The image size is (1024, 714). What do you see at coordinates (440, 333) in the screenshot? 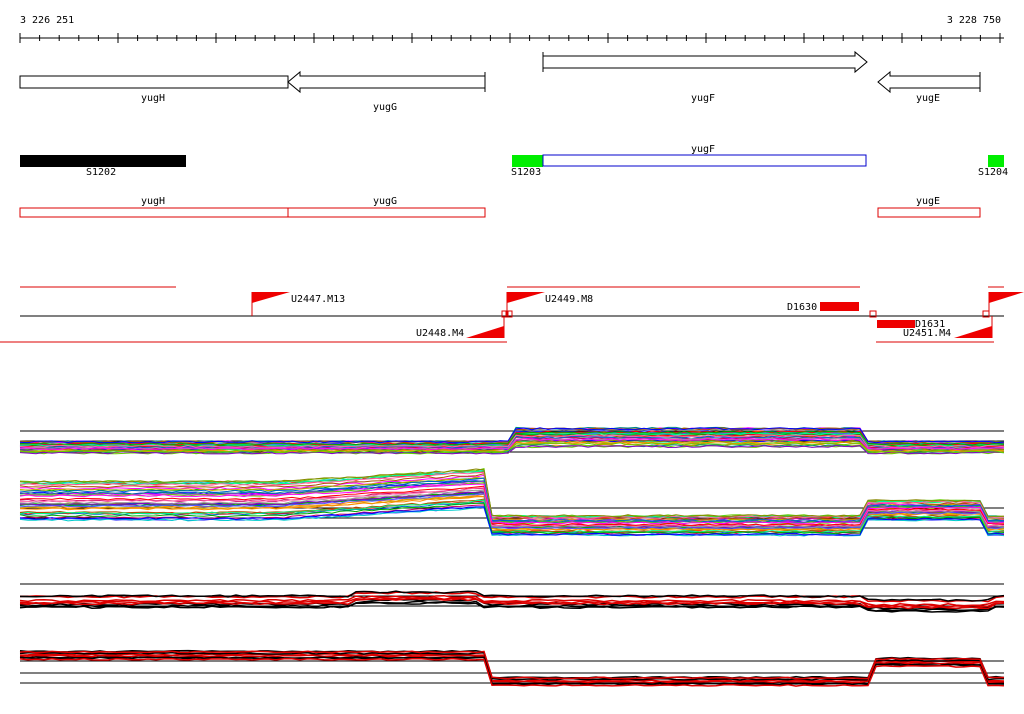
I see `upshift-U2448-label: U2448.M4` at bounding box center [440, 333].